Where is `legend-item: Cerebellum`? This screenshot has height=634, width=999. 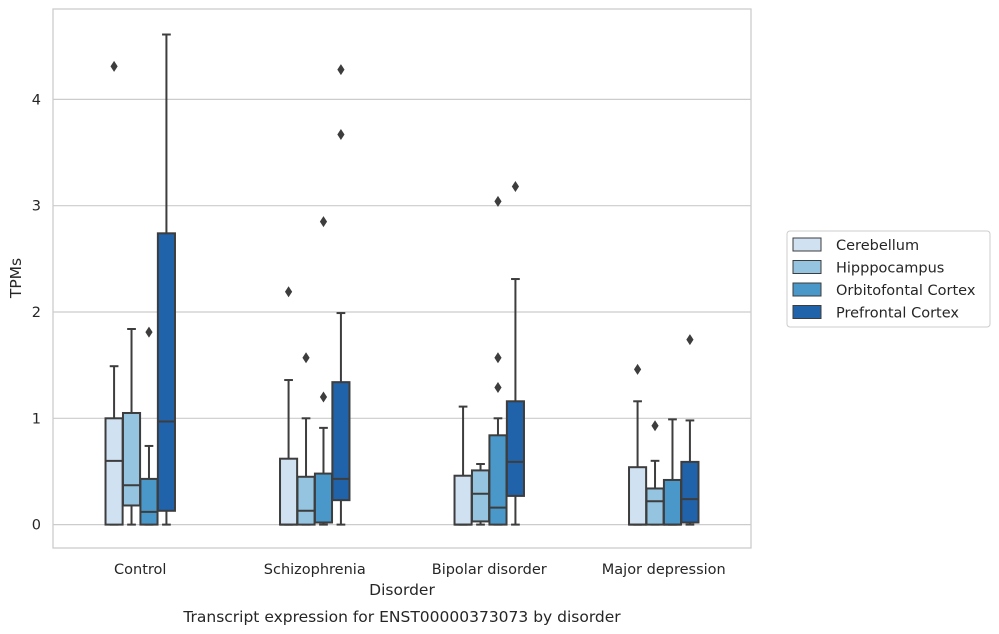 legend-item: Cerebellum is located at coordinates (855, 245).